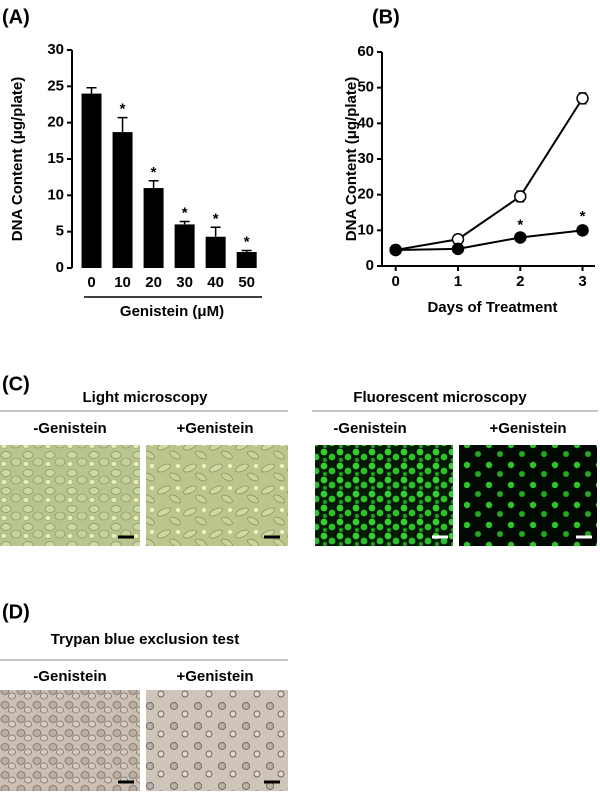  Describe the element at coordinates (246, 282) in the screenshot. I see `x-tick-label: 50` at that location.